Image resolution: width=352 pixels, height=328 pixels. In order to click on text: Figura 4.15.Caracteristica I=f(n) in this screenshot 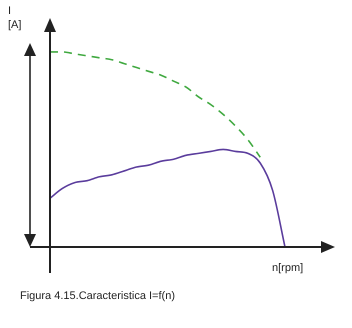, I will do `click(97, 296)`.